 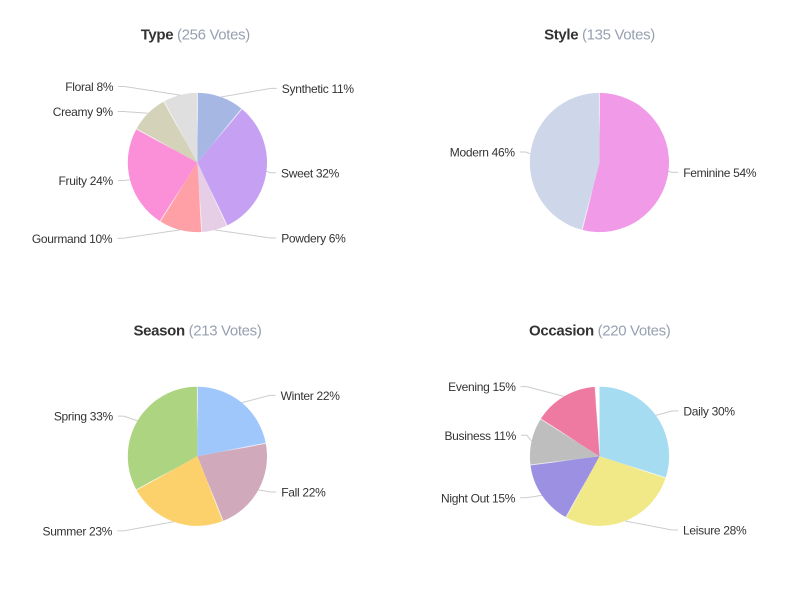 What do you see at coordinates (86, 181) in the screenshot?
I see `svg-text: Fruity 24%` at bounding box center [86, 181].